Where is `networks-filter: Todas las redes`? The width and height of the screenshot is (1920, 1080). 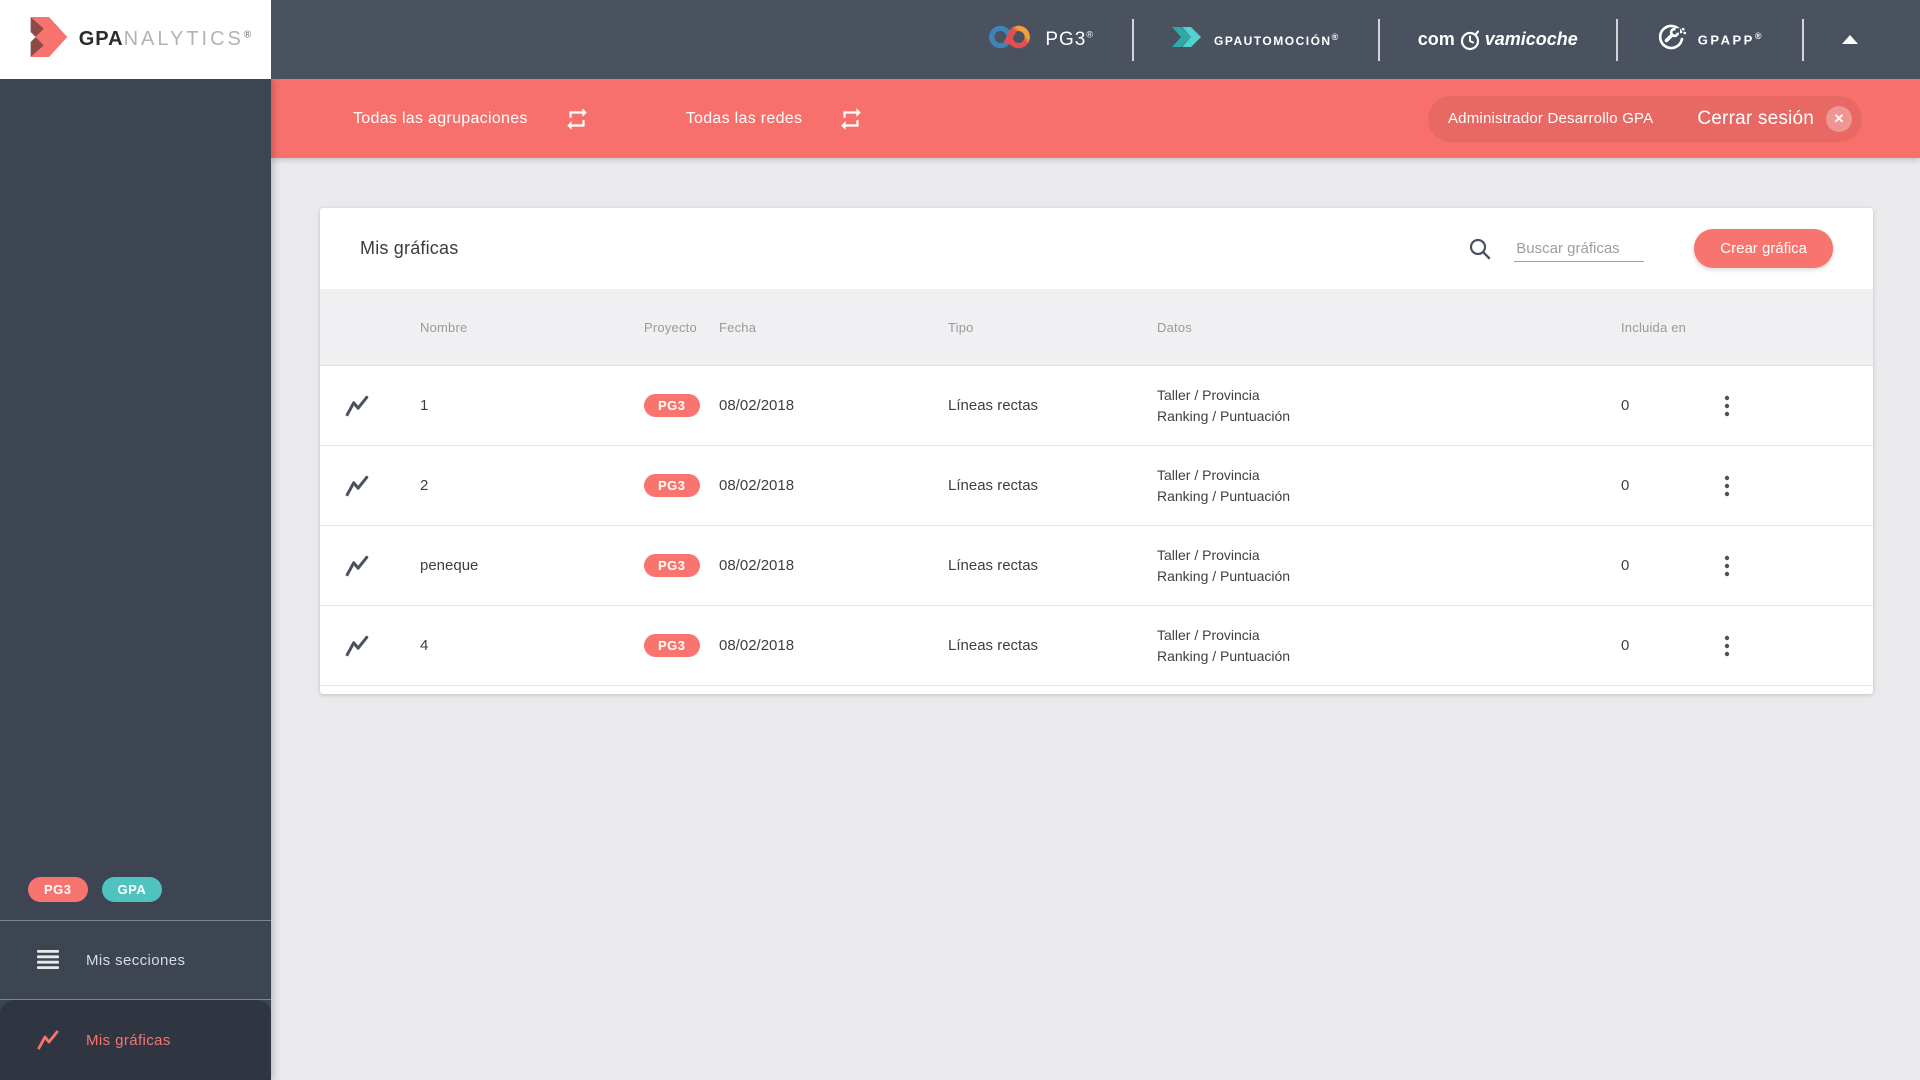 networks-filter: Todas las redes is located at coordinates (775, 119).